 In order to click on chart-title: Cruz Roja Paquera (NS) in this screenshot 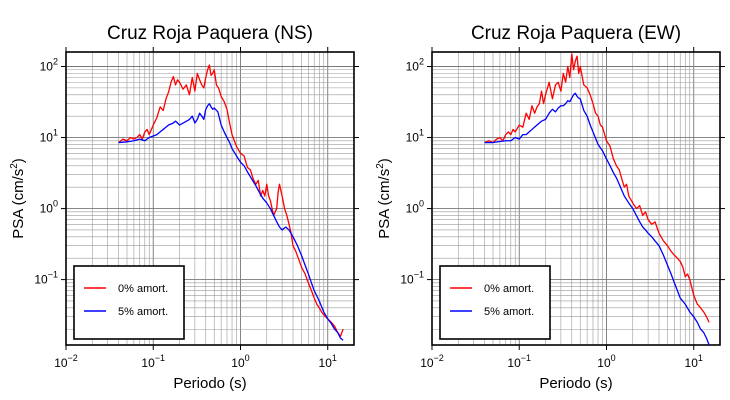, I will do `click(210, 33)`.